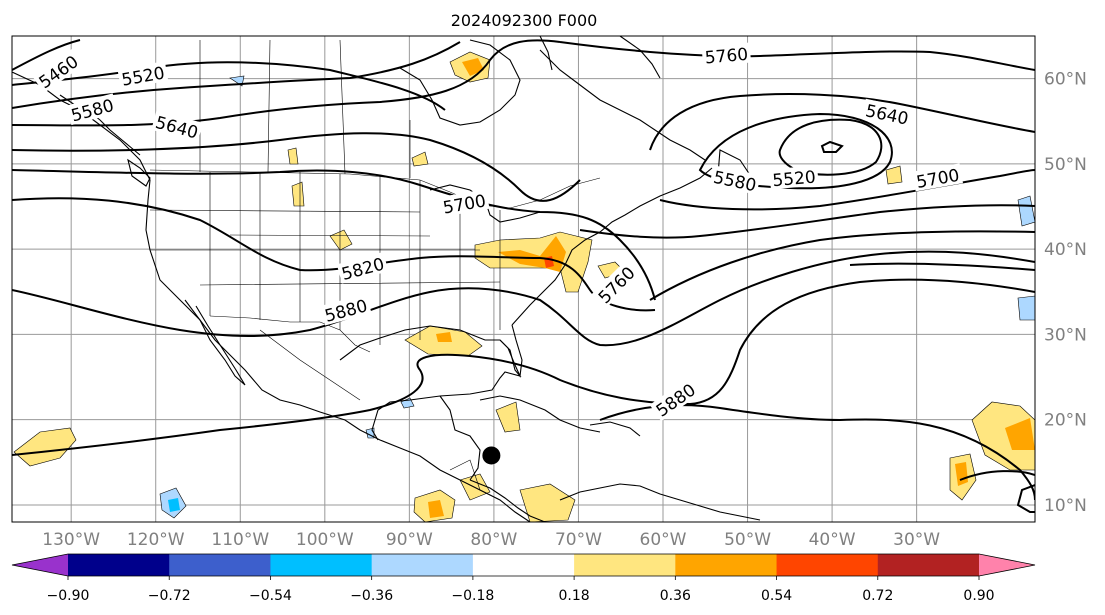  What do you see at coordinates (511, 351) in the screenshot?
I see `coast-florida` at bounding box center [511, 351].